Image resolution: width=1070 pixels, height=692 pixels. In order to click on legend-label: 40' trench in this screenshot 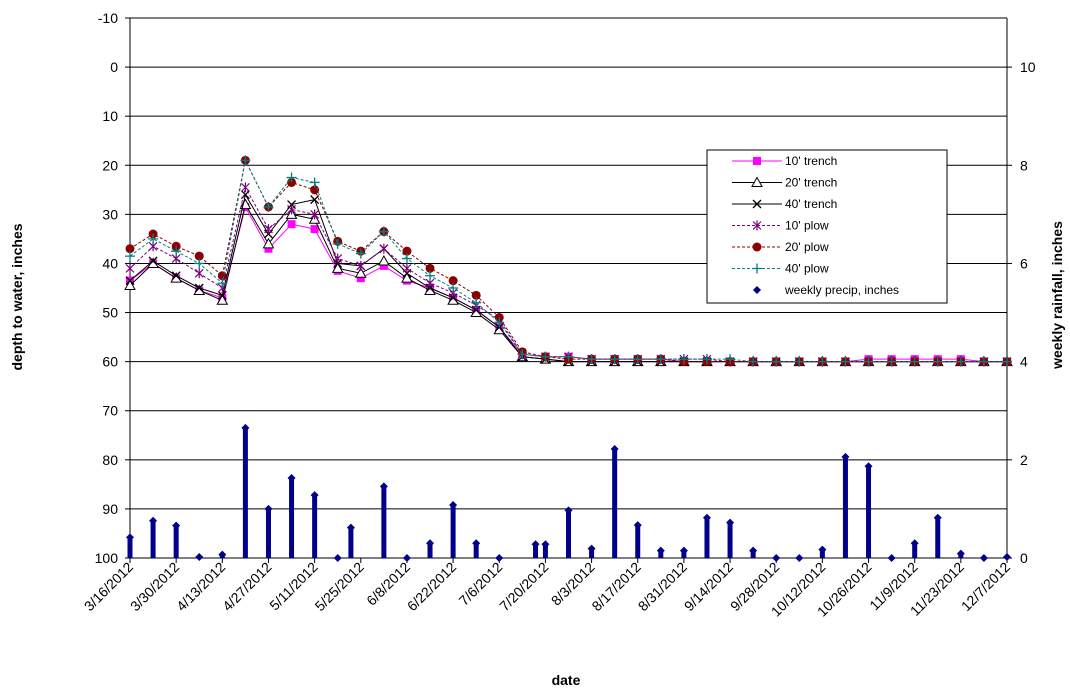, I will do `click(811, 204)`.